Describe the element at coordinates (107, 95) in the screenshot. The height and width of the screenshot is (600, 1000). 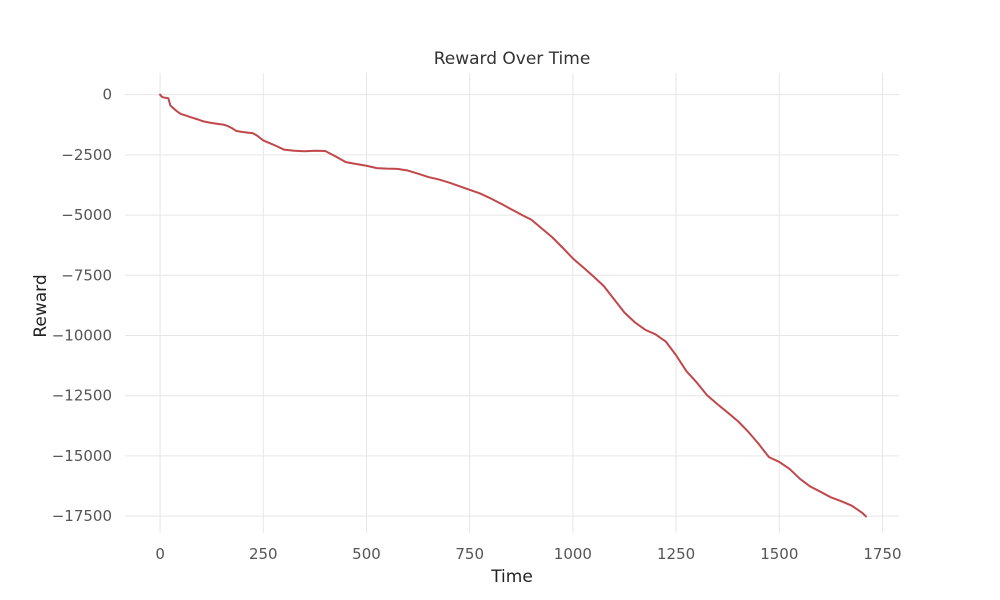
I see `y-tick-label: 0` at that location.